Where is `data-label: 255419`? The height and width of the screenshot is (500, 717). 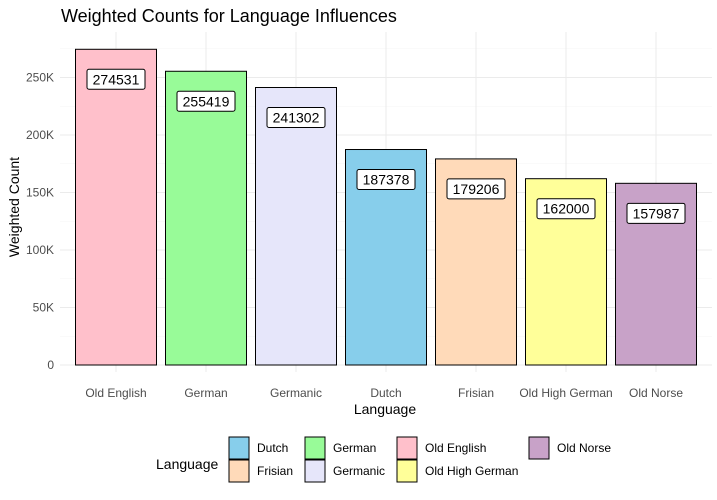 data-label: 255419 is located at coordinates (206, 101).